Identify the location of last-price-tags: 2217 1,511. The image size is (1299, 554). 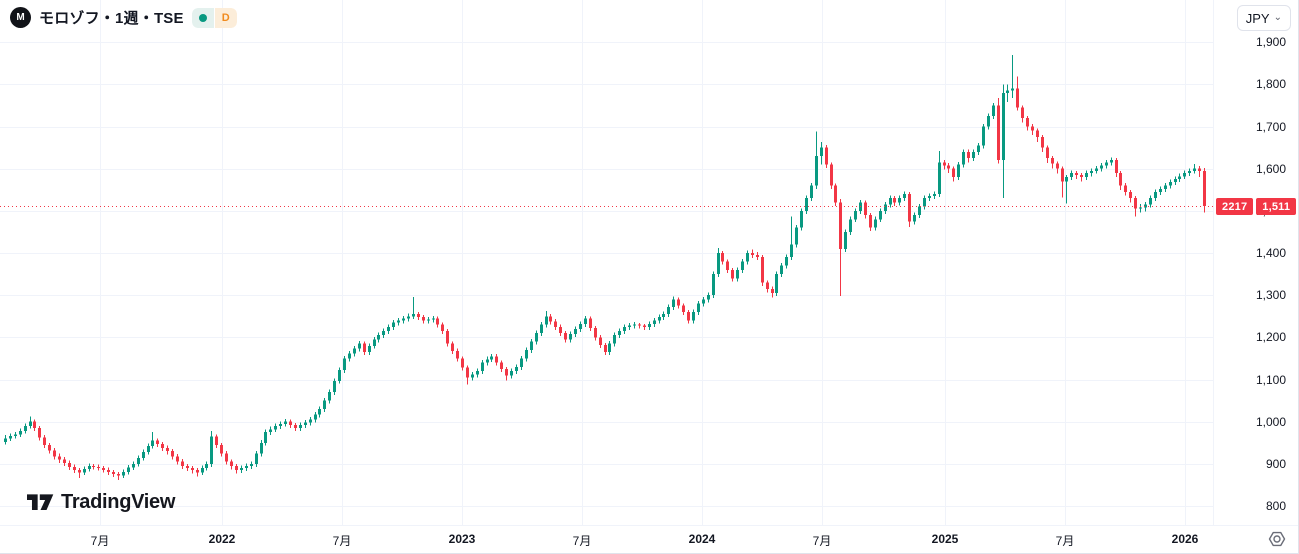
(1256, 207).